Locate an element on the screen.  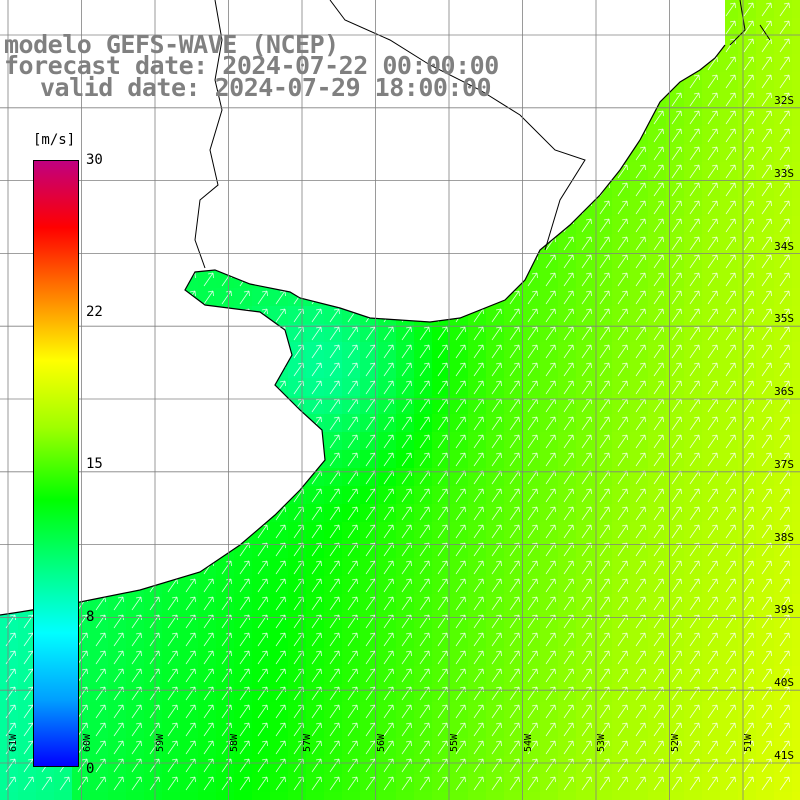
lon-label: 57W is located at coordinates (307, 742).